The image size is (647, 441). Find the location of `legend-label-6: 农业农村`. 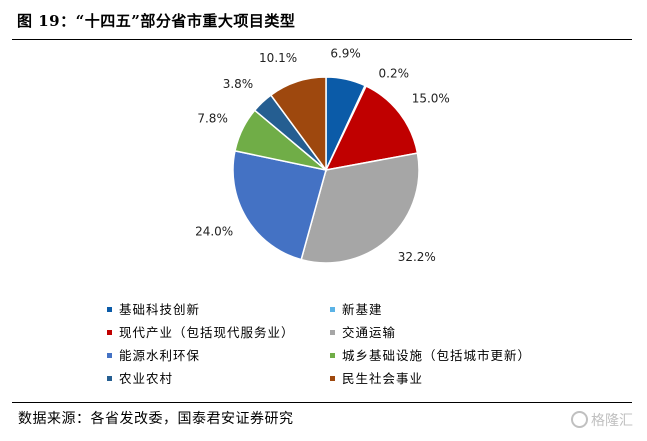

legend-label-6: 农业农村 is located at coordinates (146, 378).